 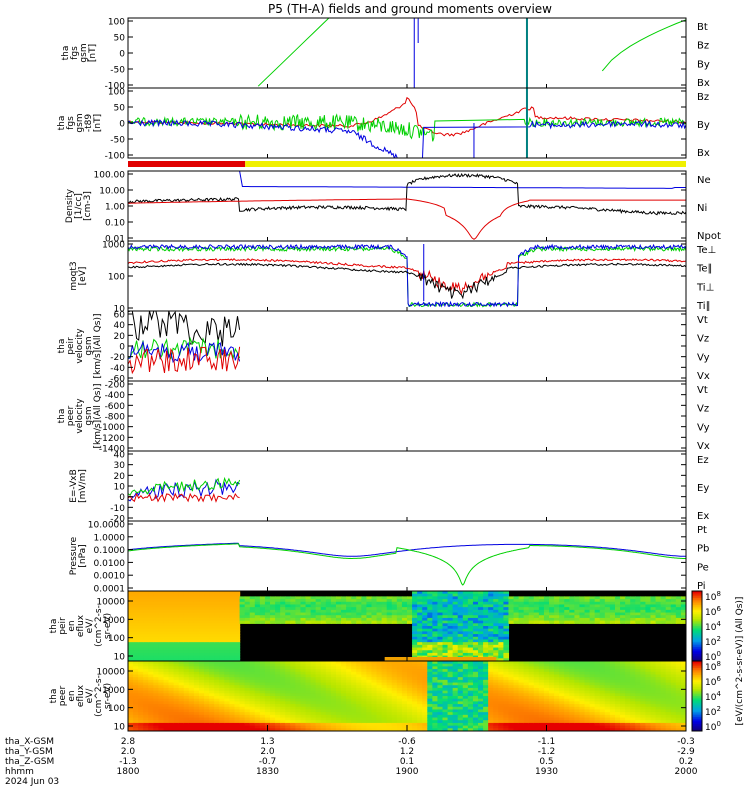 I want to click on ephemeris-value: -1.3, so click(x=128, y=762).